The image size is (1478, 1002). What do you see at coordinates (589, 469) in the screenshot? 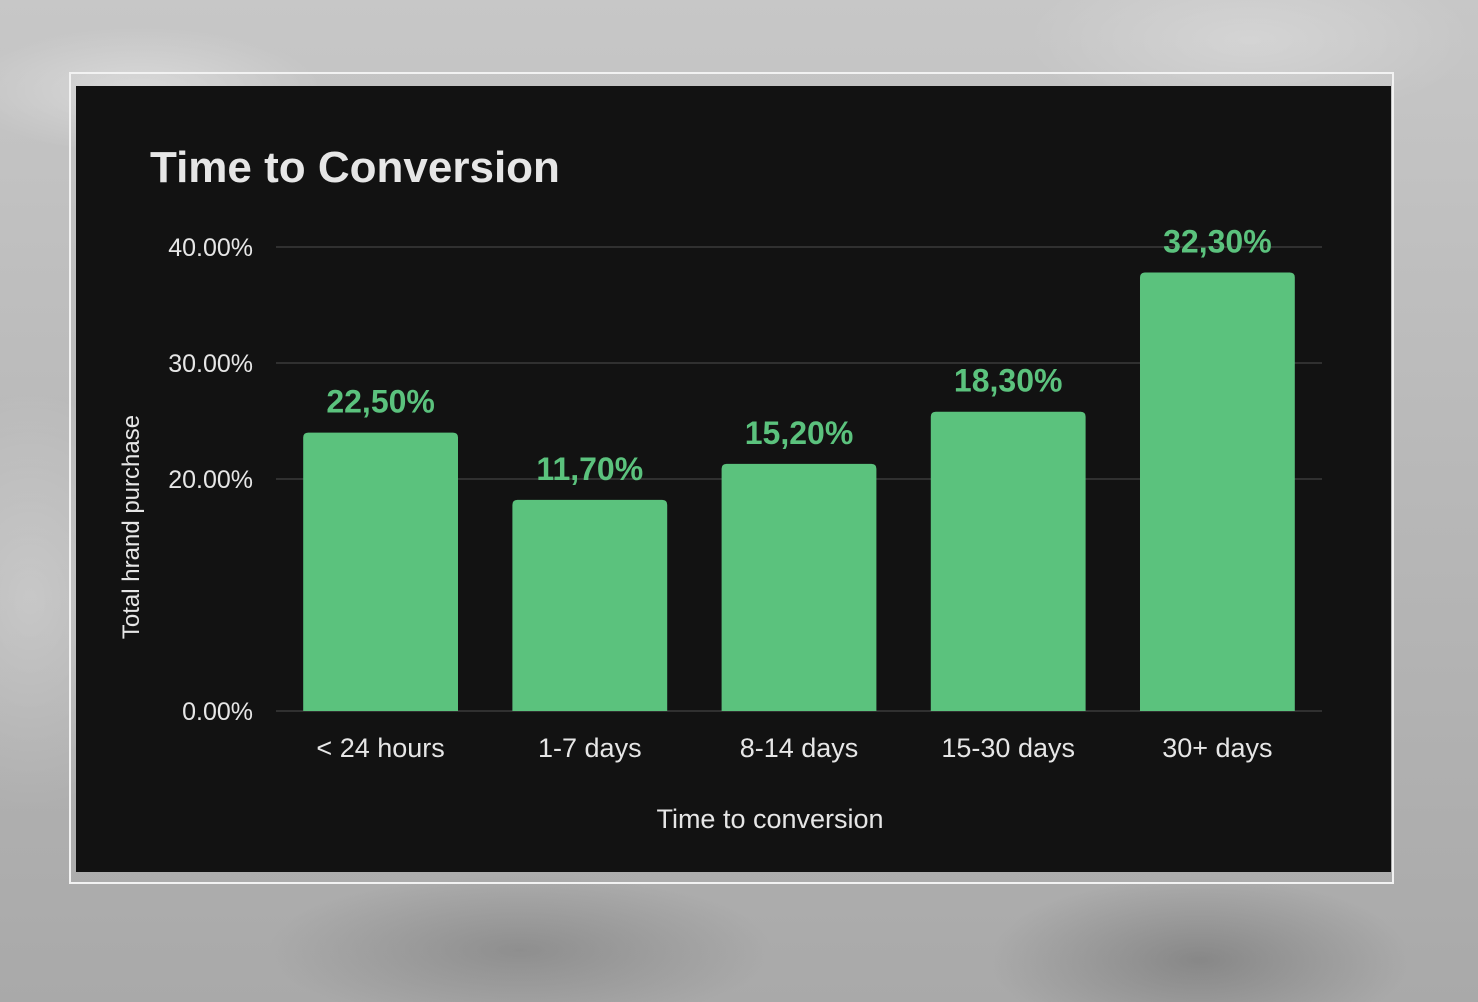
I see `bar-value-label: 11,70%` at bounding box center [589, 469].